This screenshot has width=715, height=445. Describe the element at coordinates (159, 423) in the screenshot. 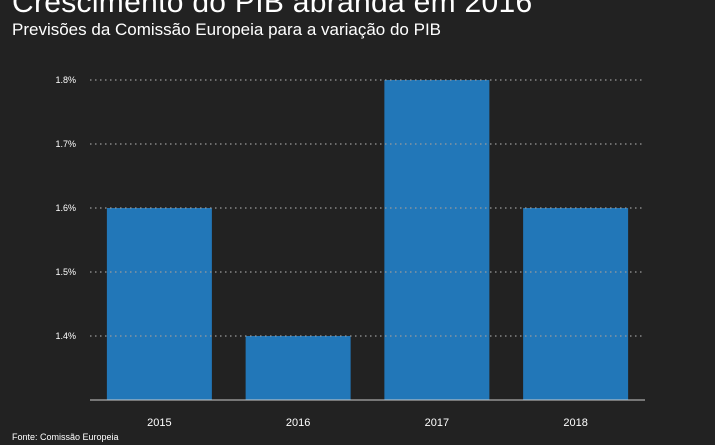

I see `x-tick-label: 2015` at that location.